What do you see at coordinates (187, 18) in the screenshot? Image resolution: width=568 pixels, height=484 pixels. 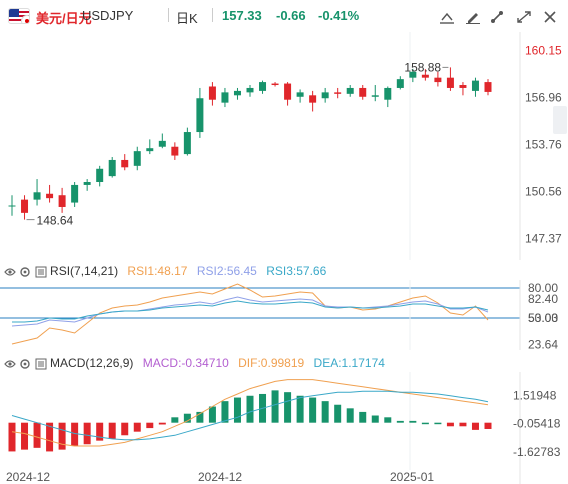 I see `timeframe-selector: 日K` at bounding box center [187, 18].